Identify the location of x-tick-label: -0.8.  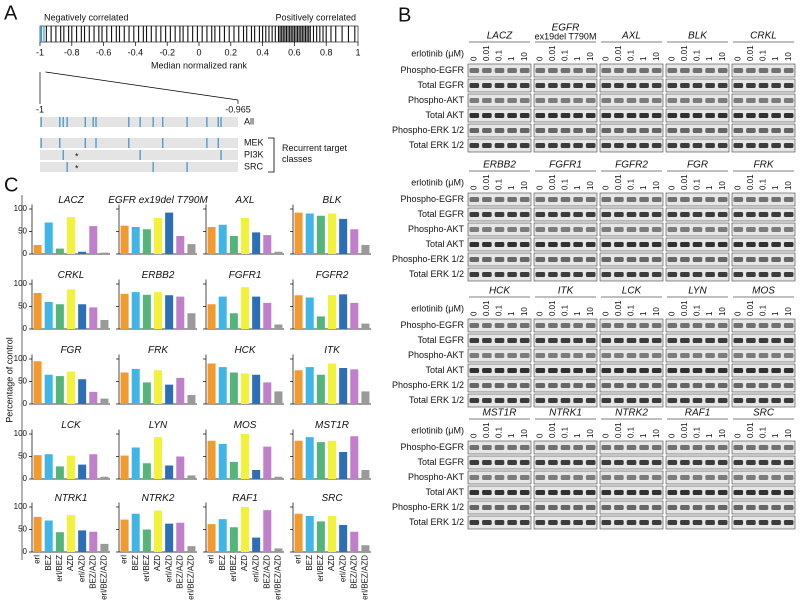
(72, 52).